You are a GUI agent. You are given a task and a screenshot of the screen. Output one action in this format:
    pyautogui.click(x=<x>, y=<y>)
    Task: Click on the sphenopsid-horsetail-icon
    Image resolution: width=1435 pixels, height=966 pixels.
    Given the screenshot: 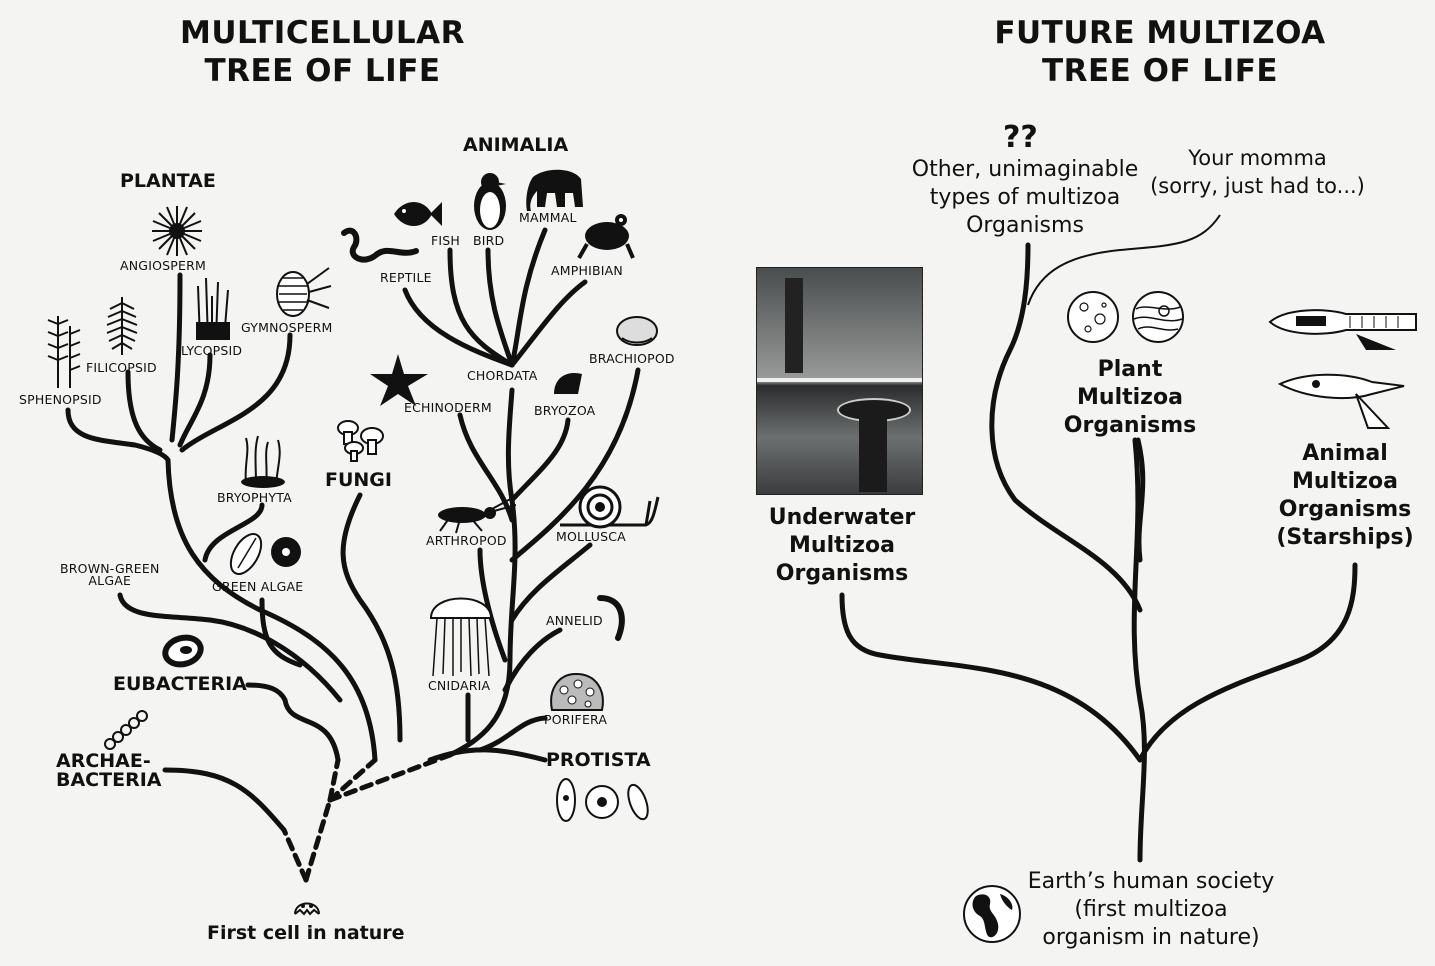 What is the action you would take?
    pyautogui.click(x=64, y=352)
    